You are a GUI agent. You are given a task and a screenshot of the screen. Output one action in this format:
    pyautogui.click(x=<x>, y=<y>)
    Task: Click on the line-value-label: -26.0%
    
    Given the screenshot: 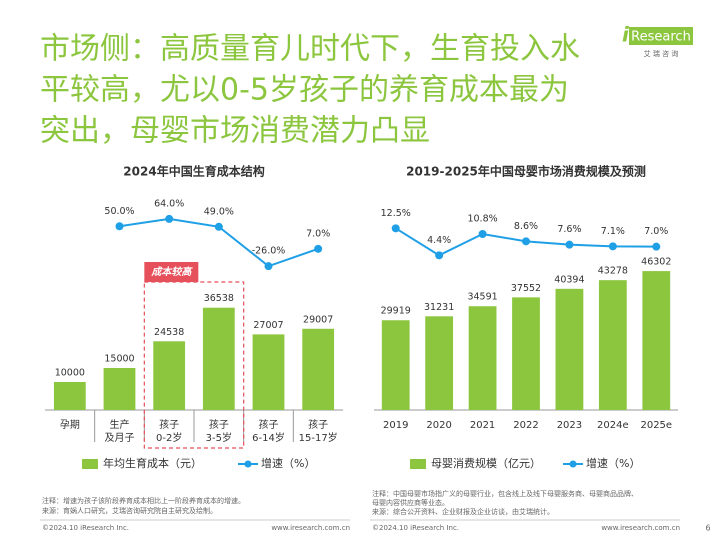 What is the action you would take?
    pyautogui.click(x=269, y=251)
    